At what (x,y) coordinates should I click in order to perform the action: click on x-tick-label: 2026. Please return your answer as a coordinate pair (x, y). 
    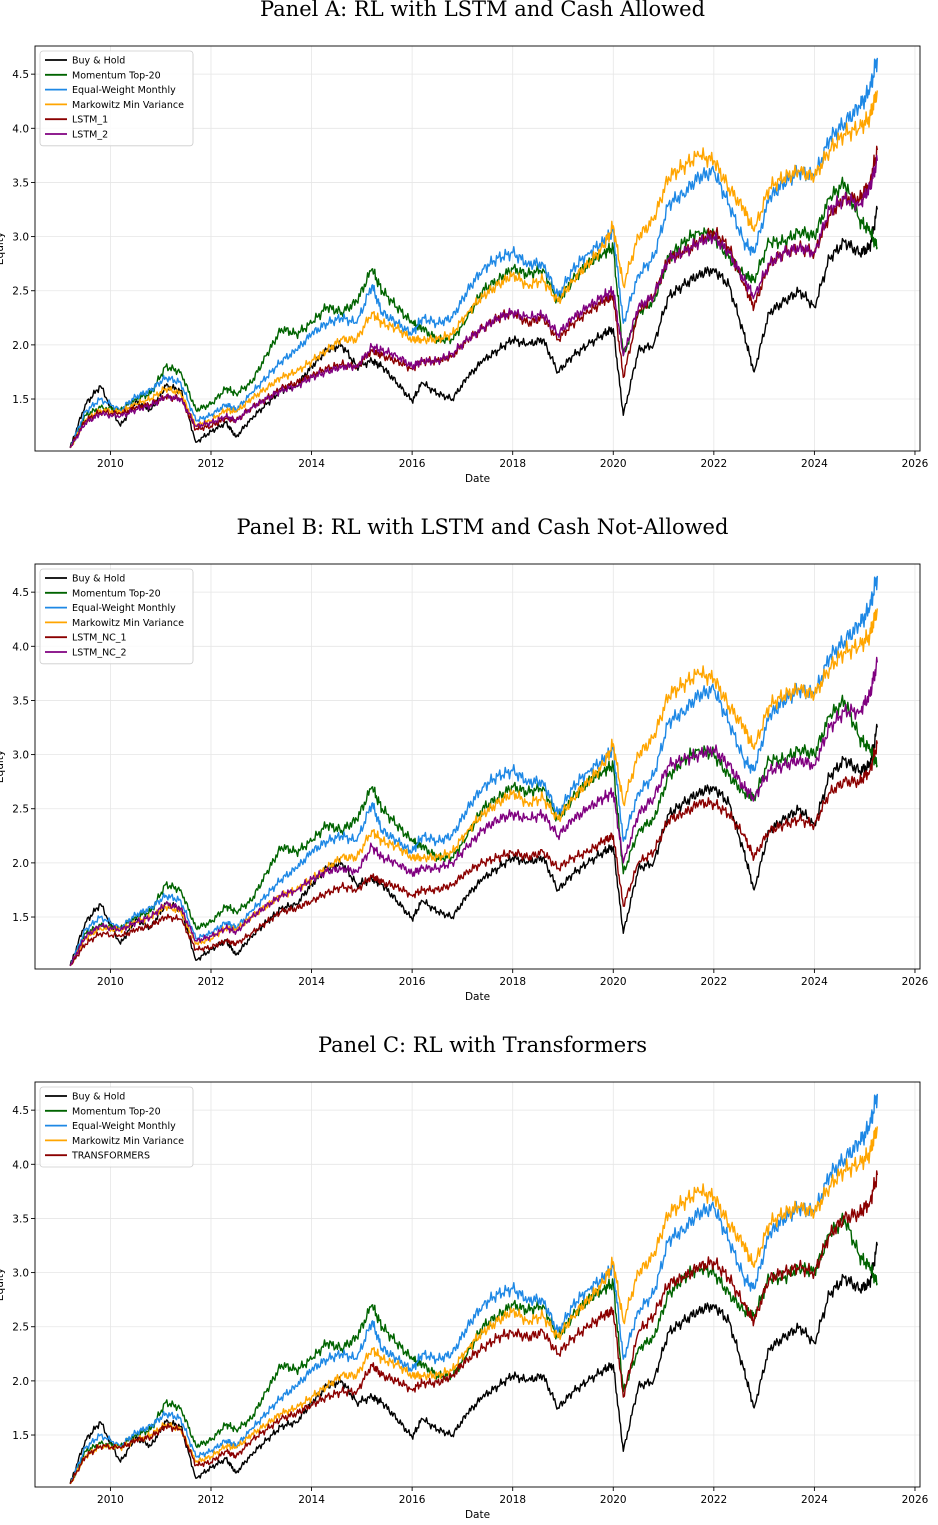
    Looking at the image, I should click on (915, 464).